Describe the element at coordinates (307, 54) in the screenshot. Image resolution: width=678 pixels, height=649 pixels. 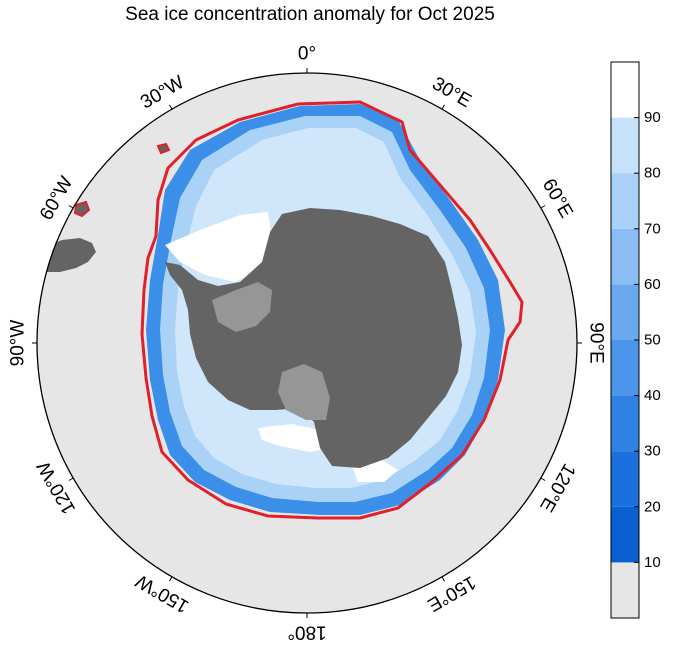
I see `longitude-label: 0°` at that location.